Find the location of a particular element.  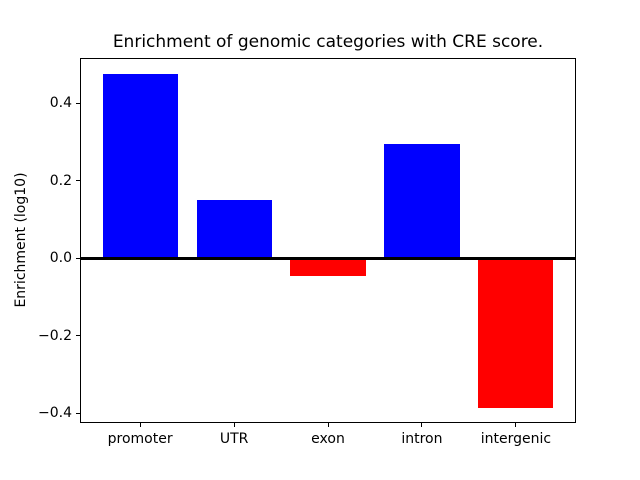

y-axis-label: Enrichment (log10) is located at coordinates (21, 240).